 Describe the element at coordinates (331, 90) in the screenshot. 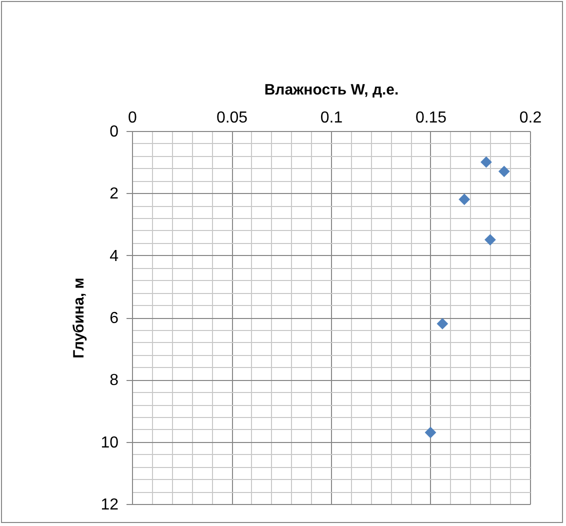

I see `x-axis-title: Влажность W, д.е.` at that location.